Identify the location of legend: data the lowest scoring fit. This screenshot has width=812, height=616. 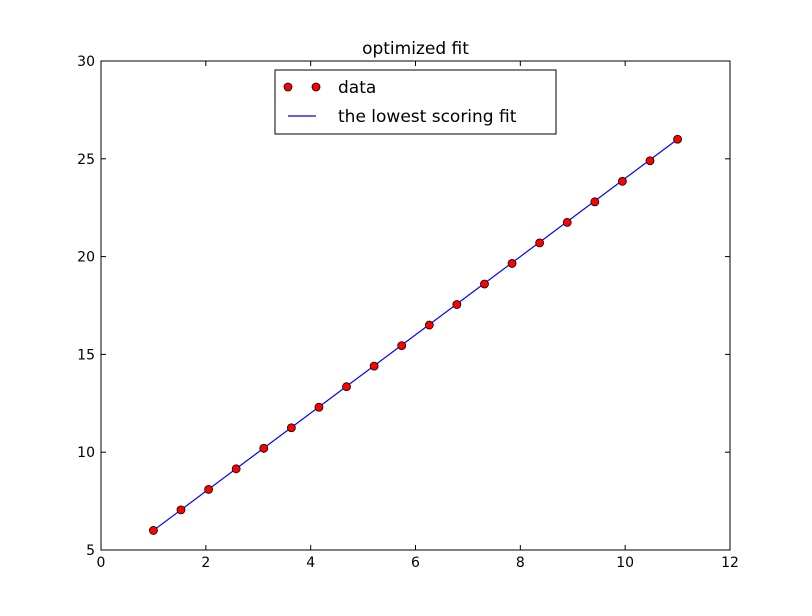
(415, 102).